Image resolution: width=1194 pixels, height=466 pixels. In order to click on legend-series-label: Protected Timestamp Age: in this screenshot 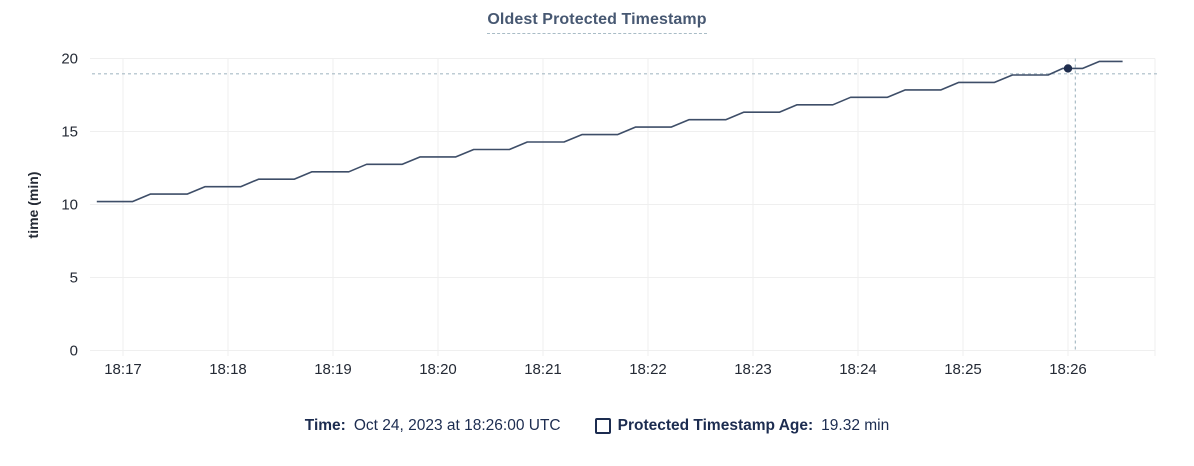, I will do `click(715, 425)`.